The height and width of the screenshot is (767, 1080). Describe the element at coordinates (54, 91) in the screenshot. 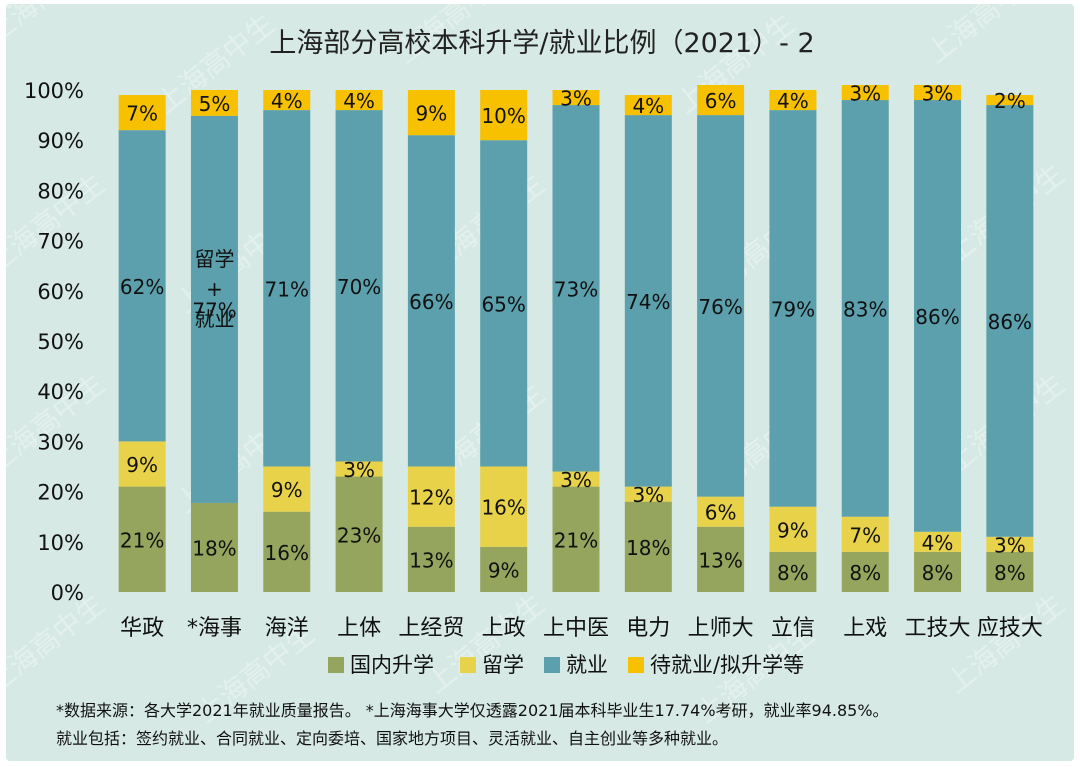

I see `y-tick-label: 100%` at that location.